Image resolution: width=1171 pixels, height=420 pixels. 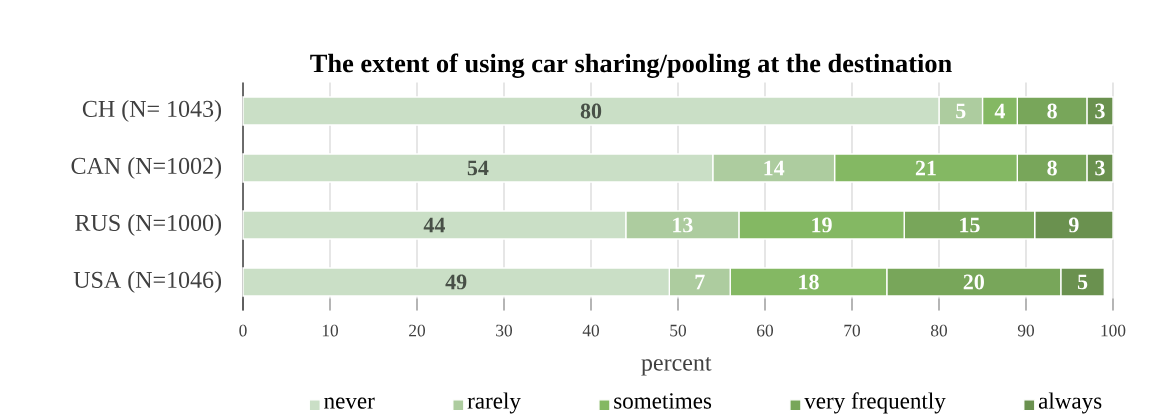 What do you see at coordinates (478, 168) in the screenshot?
I see `data-label: 54` at bounding box center [478, 168].